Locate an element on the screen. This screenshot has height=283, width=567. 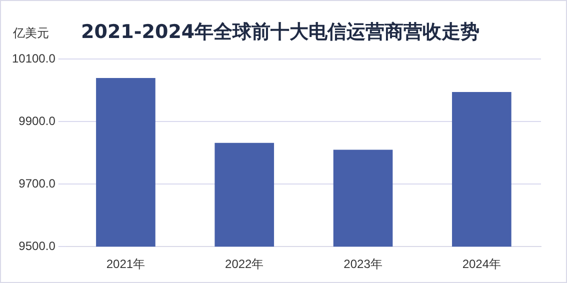
x-tick-label: 2024年 is located at coordinates (482, 264).